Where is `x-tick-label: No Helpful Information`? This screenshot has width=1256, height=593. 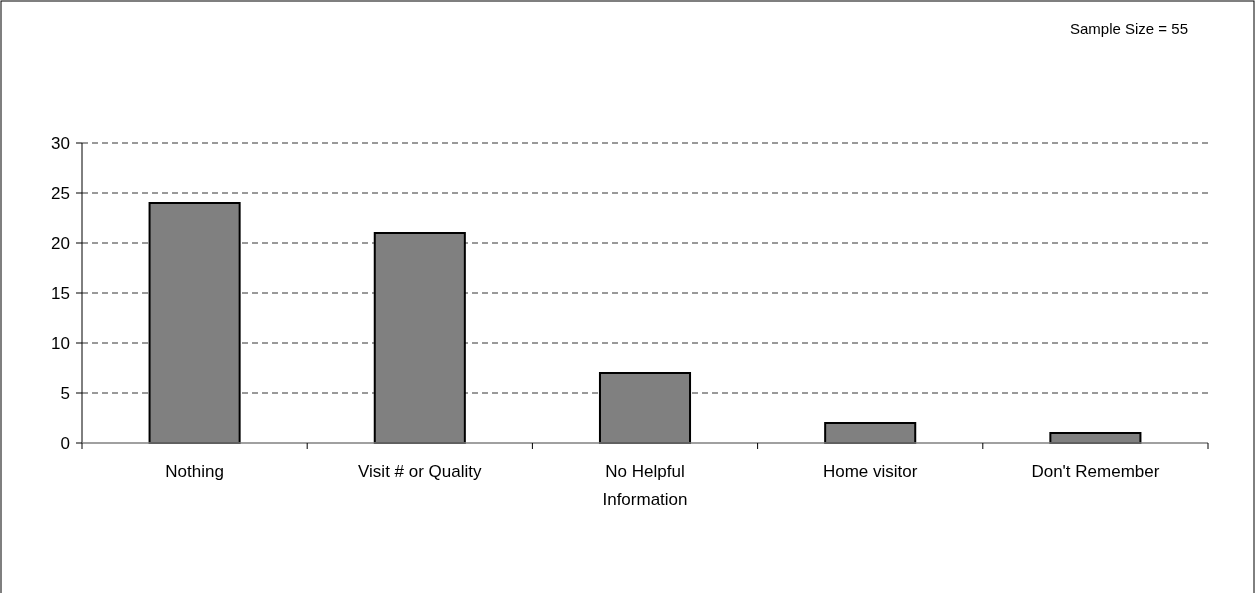
x-tick-label: No Helpful Information is located at coordinates (645, 485).